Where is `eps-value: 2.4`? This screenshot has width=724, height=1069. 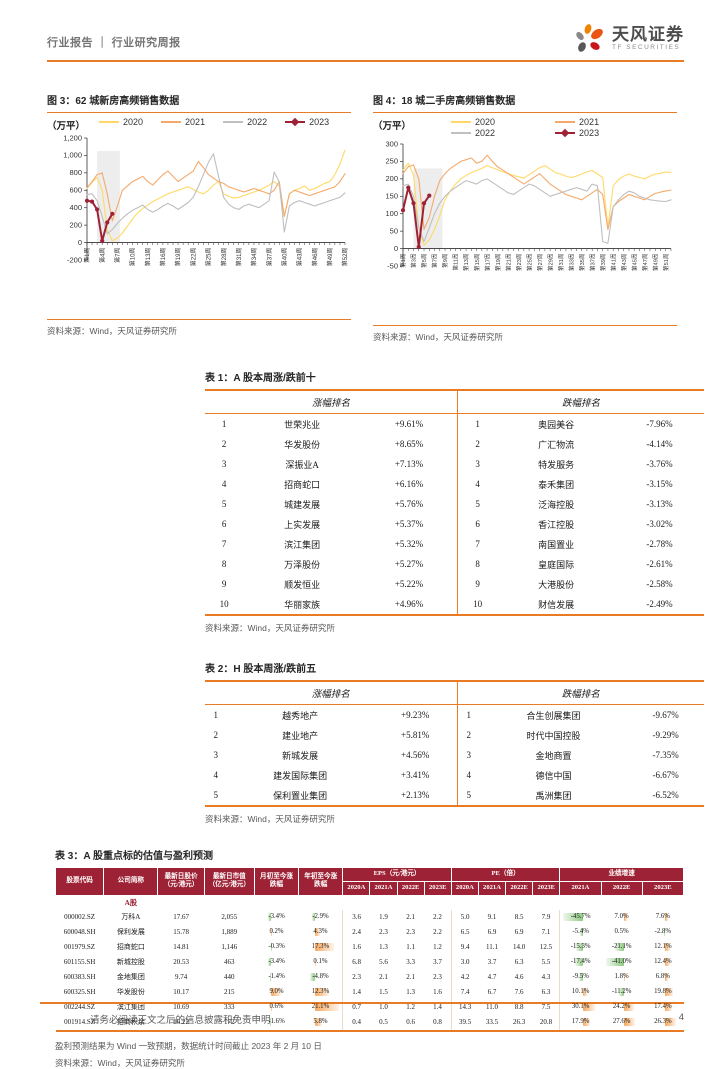 eps-value: 2.4 is located at coordinates (356, 932).